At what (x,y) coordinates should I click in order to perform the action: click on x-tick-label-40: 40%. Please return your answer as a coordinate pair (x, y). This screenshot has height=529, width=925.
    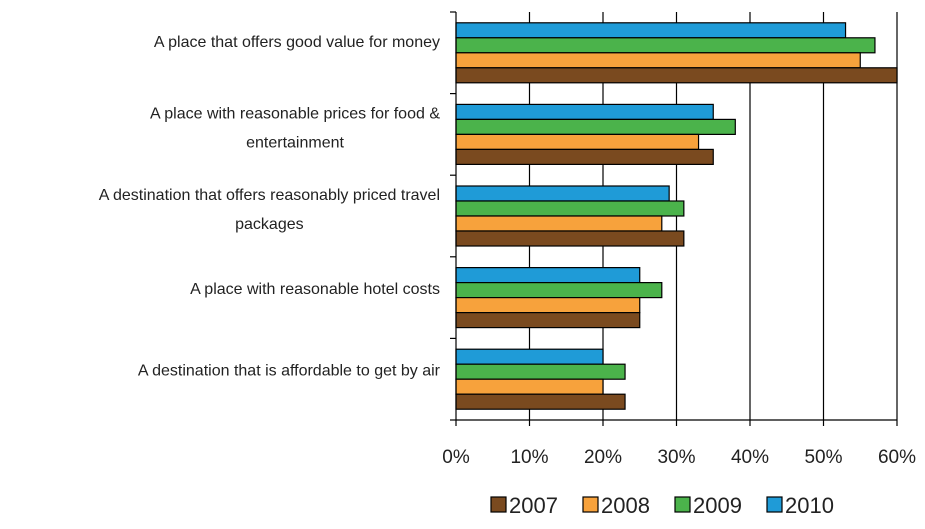
    Looking at the image, I should click on (750, 457).